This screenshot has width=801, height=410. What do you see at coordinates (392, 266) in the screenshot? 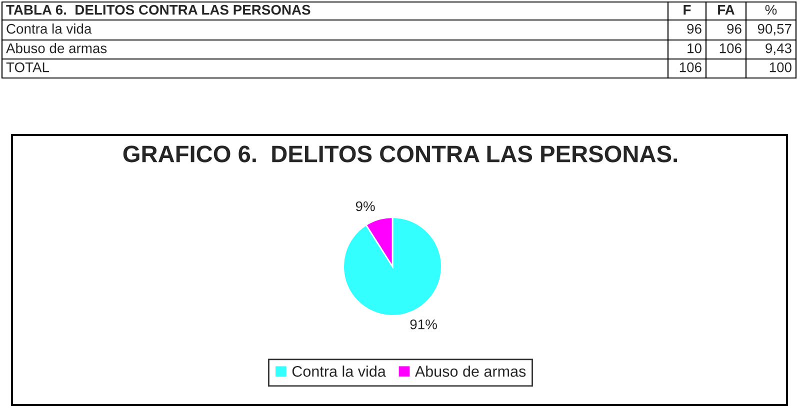
I see `pie-slice` at bounding box center [392, 266].